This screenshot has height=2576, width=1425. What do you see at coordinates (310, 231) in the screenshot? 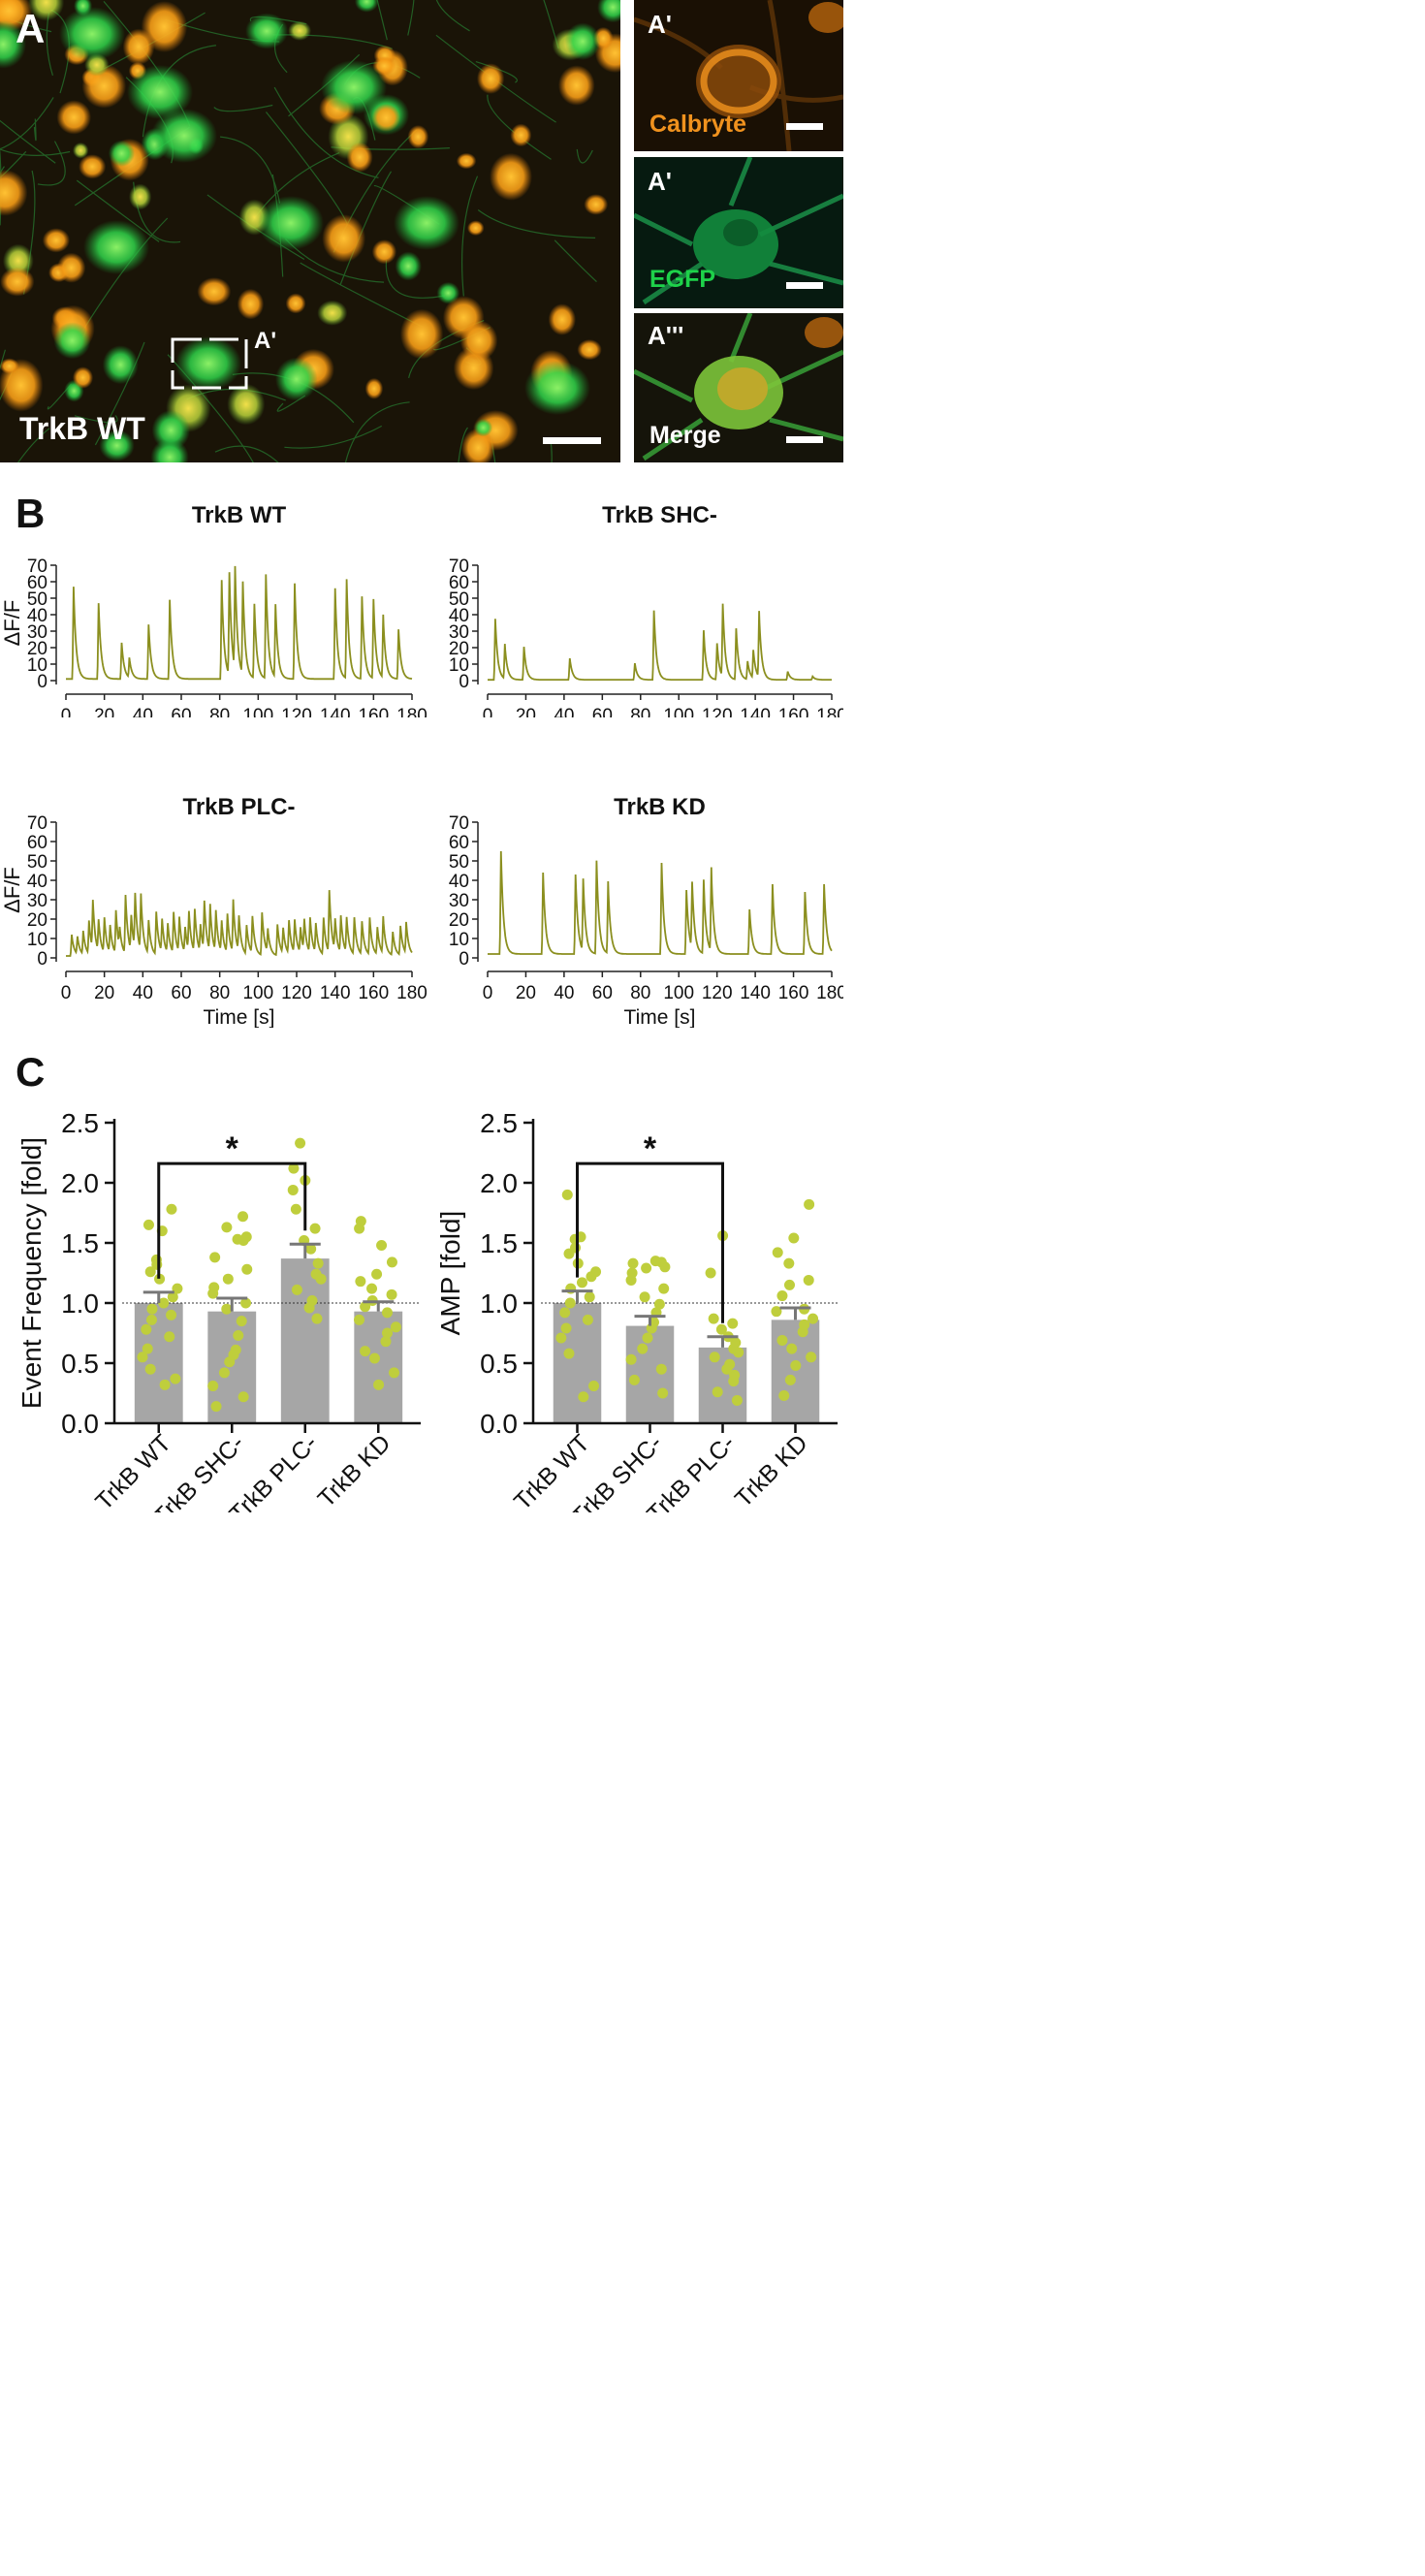
I see `micrograph-main-image` at bounding box center [310, 231].